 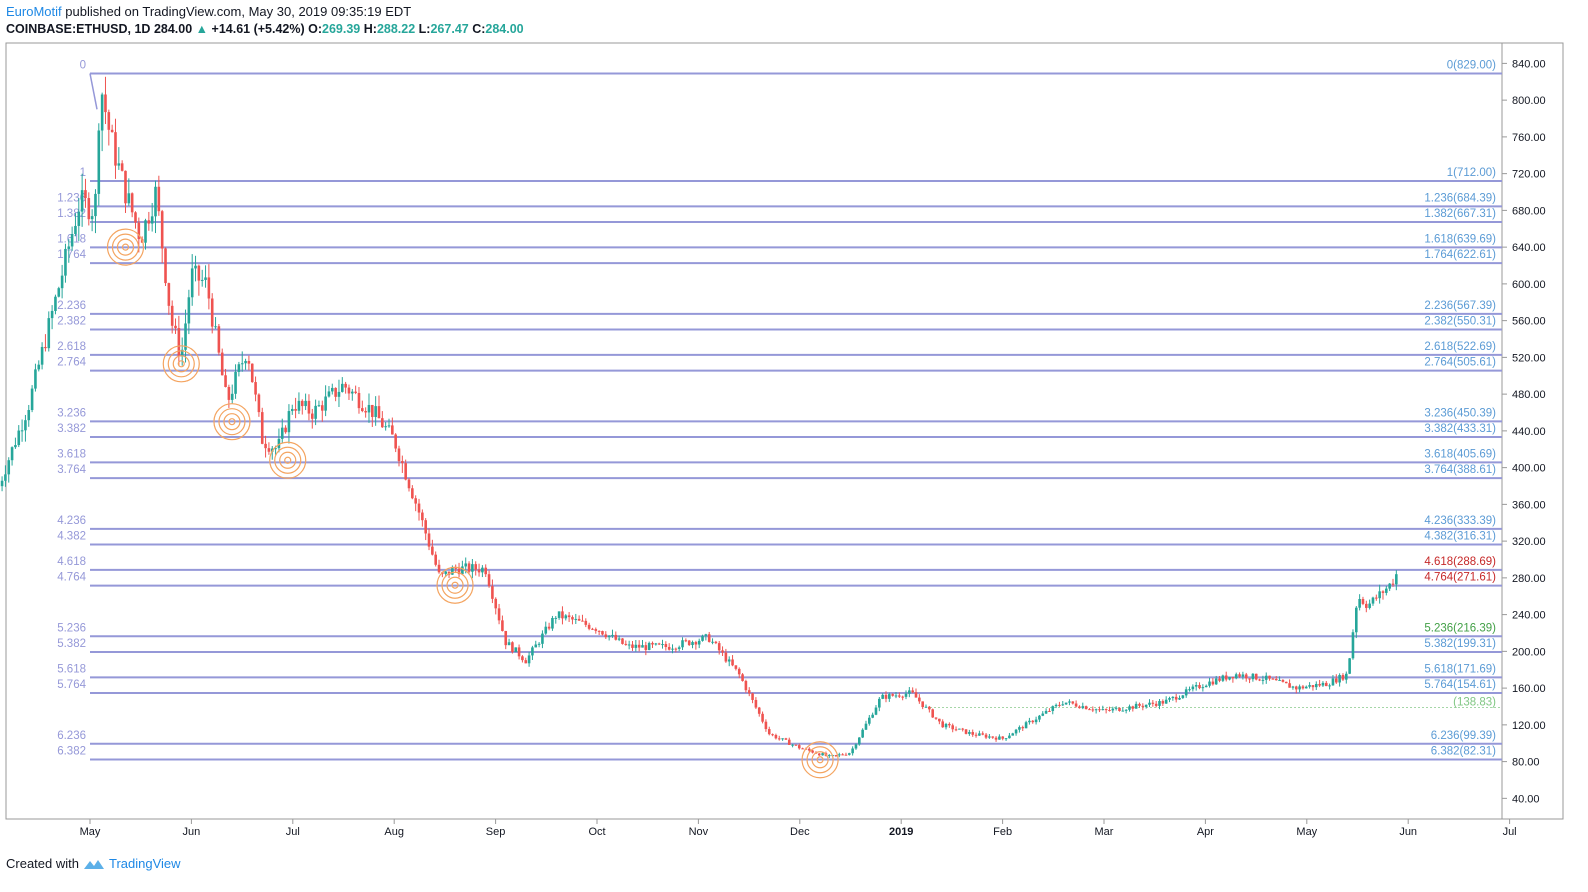 What do you see at coordinates (394, 832) in the screenshot?
I see `x-tick-label-3: Aug` at bounding box center [394, 832].